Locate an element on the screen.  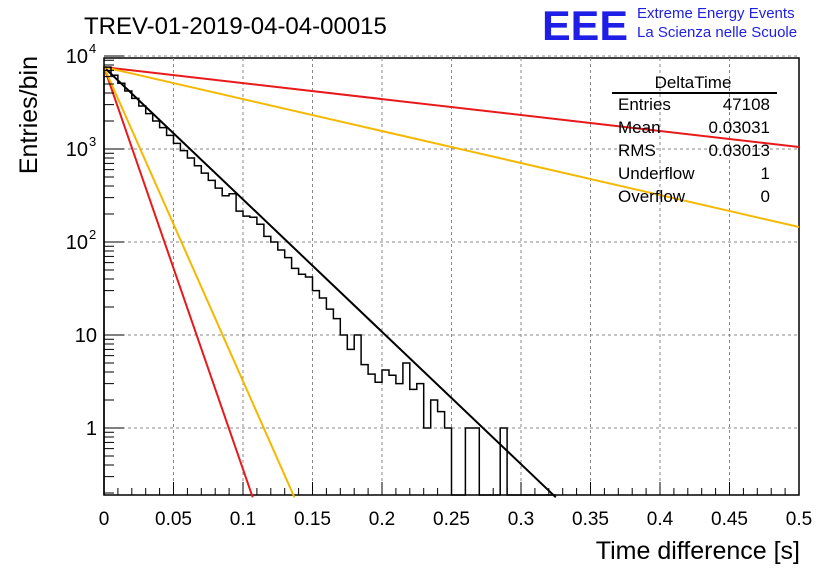
x-tick-label: 0.2 is located at coordinates (382, 519).